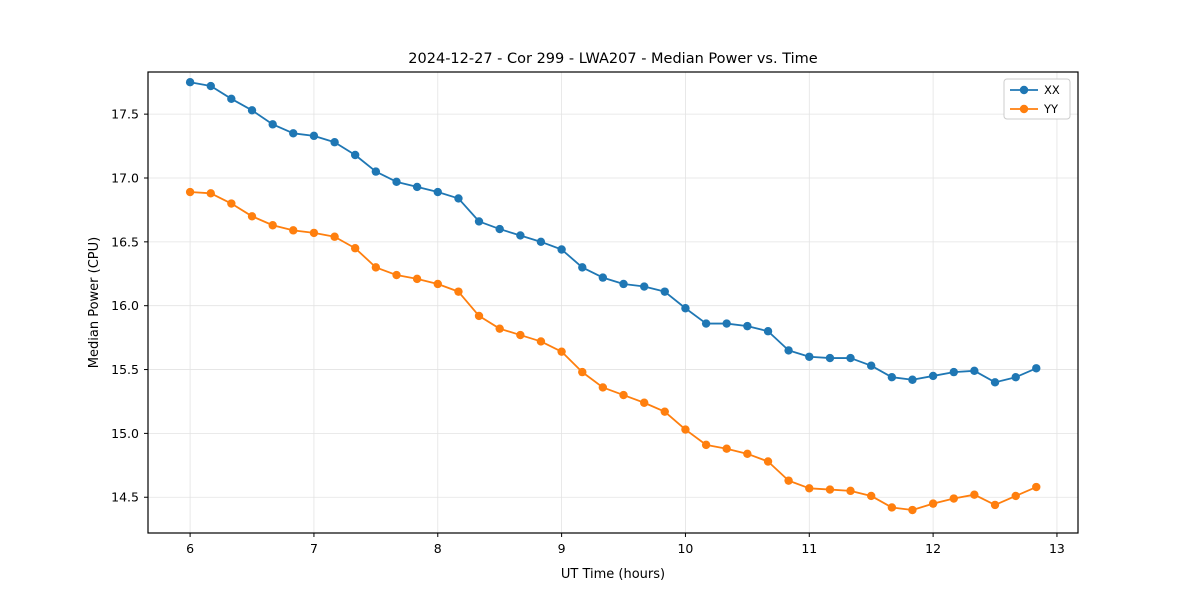 This screenshot has height=604, width=1200. Describe the element at coordinates (314, 548) in the screenshot. I see `x-tick-label: 7` at that location.